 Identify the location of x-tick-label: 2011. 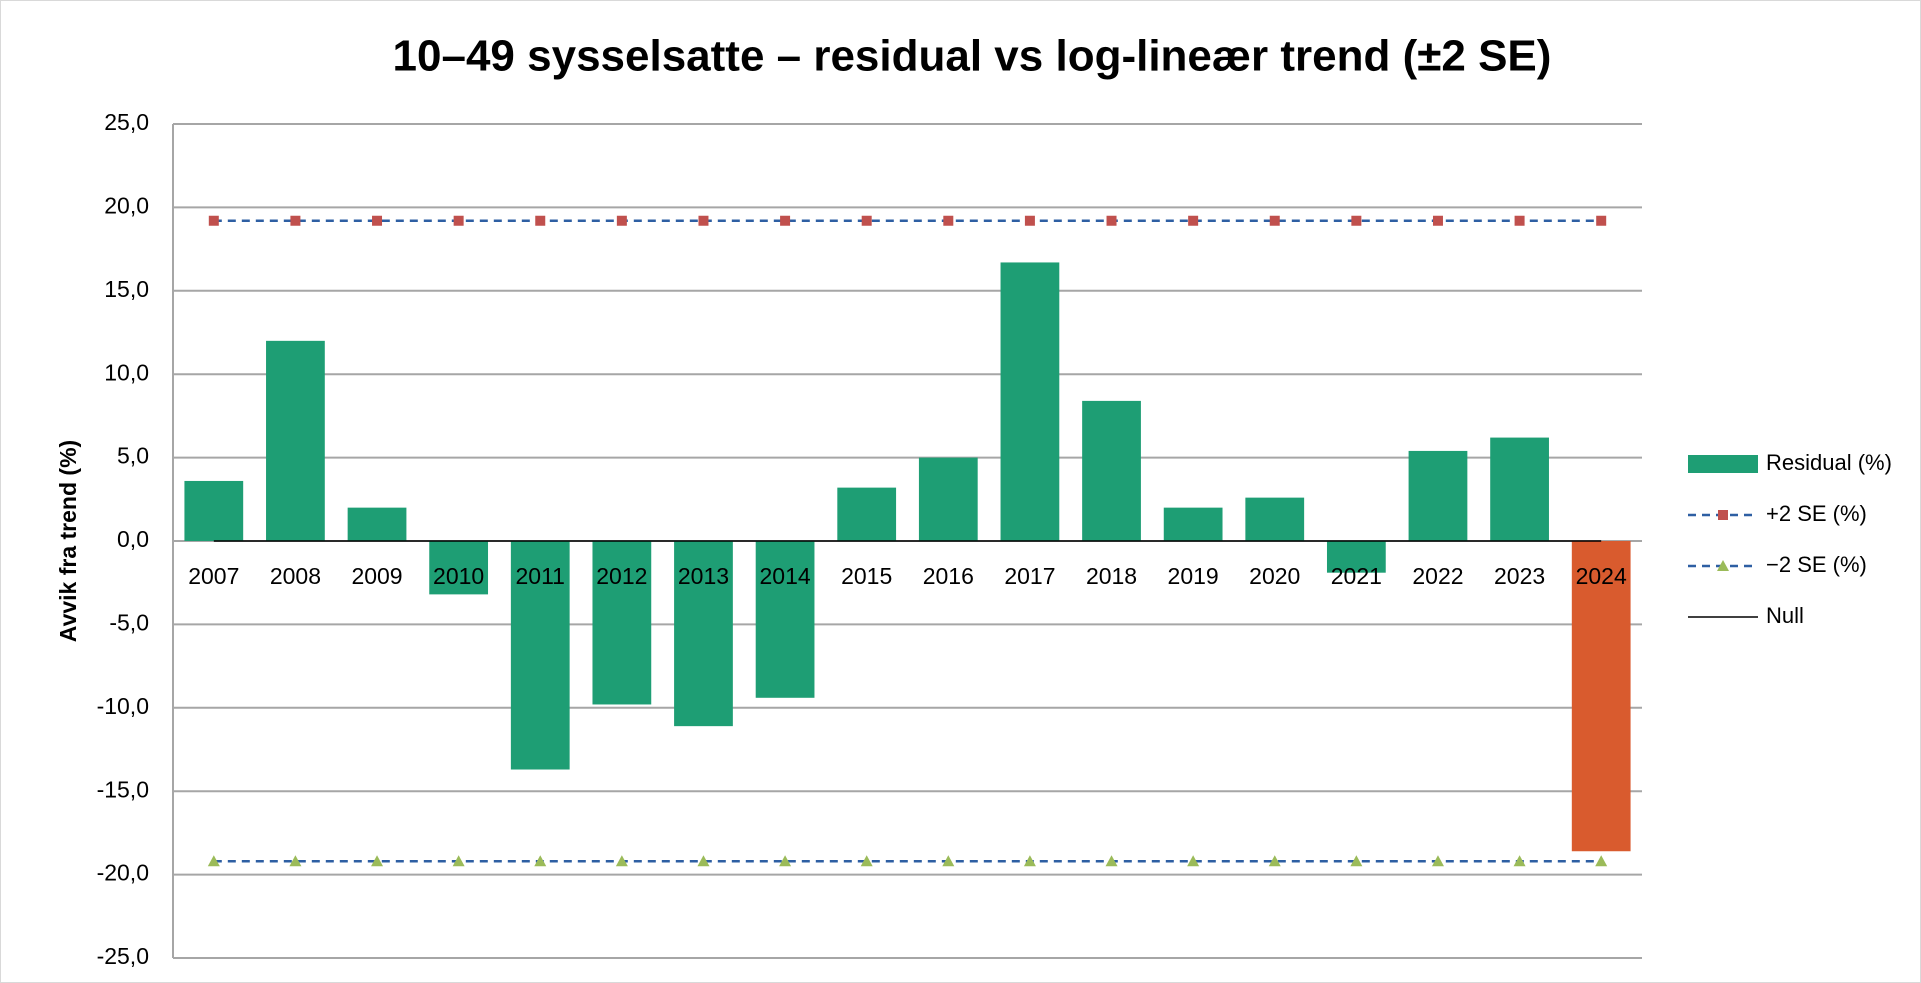
(540, 576).